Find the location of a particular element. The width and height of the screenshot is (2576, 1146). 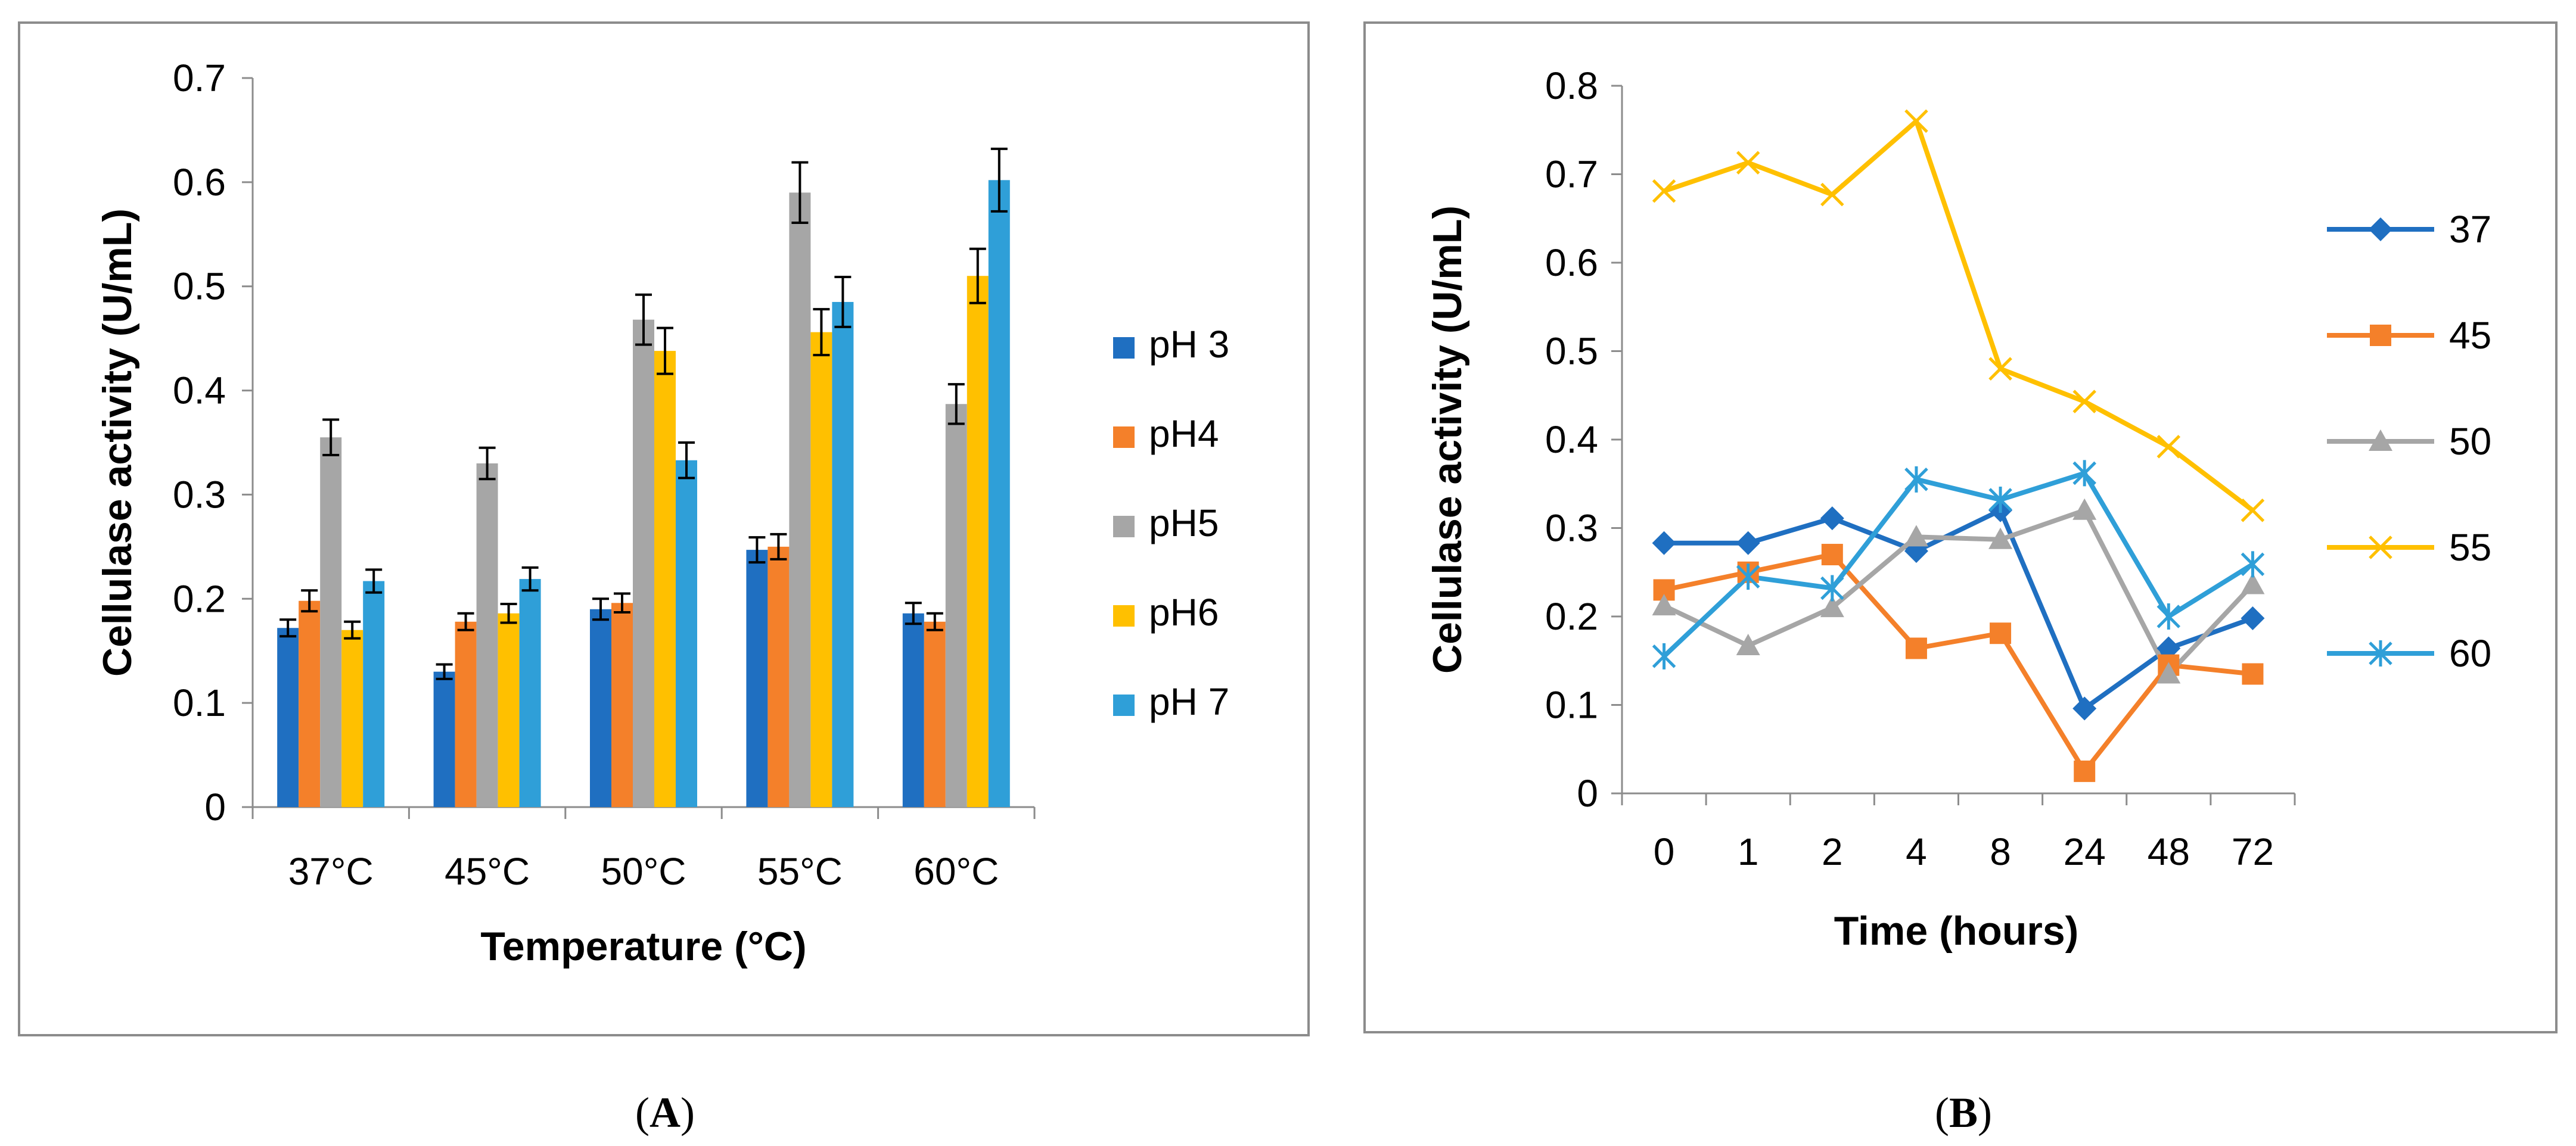

legend-label-50: 50 is located at coordinates (2470, 441).